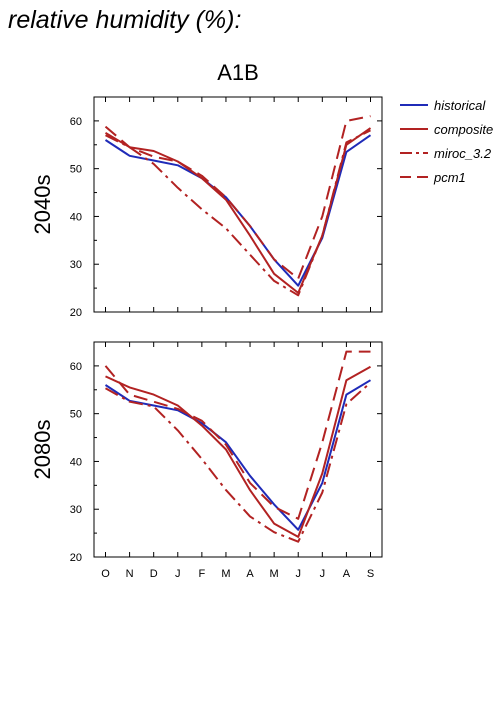 This screenshot has height=709, width=501. I want to click on legend-label: historical, so click(460, 105).